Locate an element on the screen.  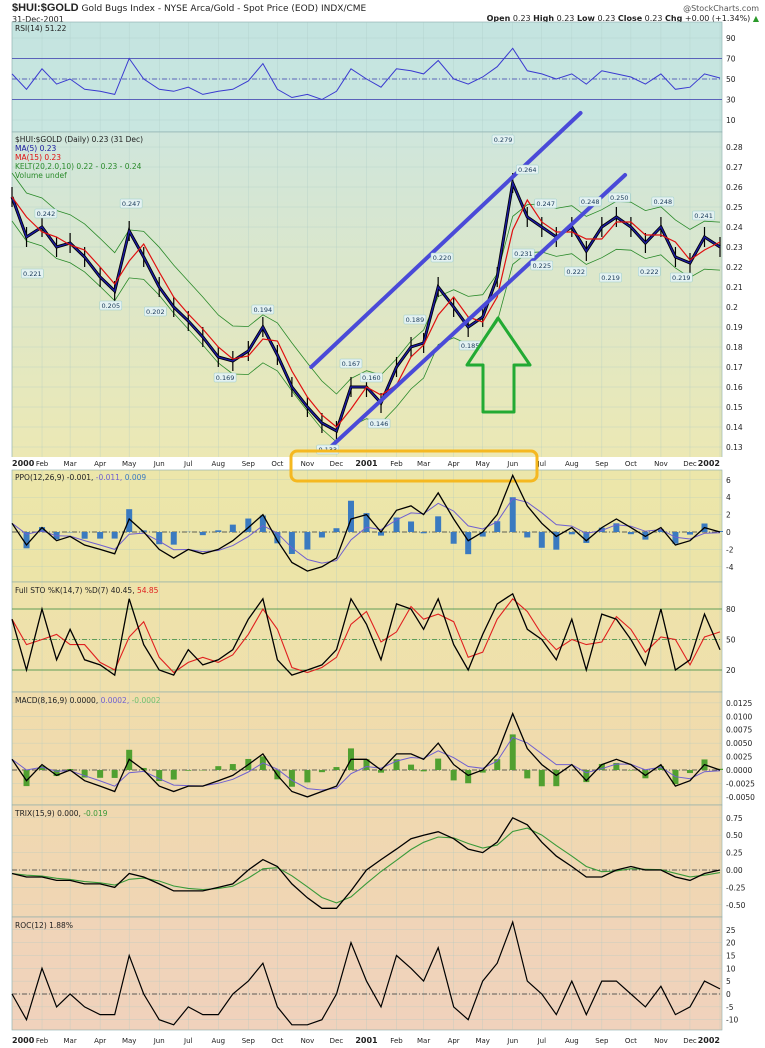
macd-y-tick-label: -0.0025 is located at coordinates (740, 783).